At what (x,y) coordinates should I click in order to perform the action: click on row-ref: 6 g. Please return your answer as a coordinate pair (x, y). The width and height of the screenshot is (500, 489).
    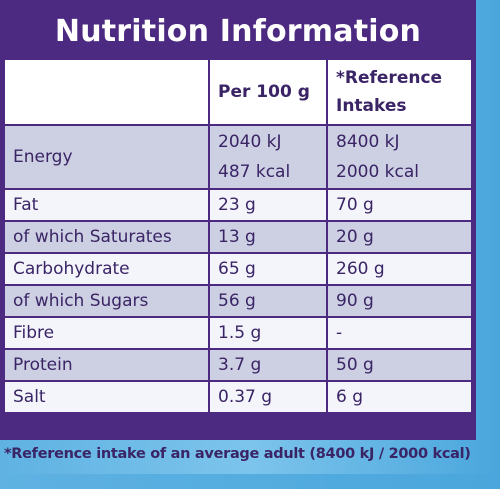
    Looking at the image, I should click on (399, 397).